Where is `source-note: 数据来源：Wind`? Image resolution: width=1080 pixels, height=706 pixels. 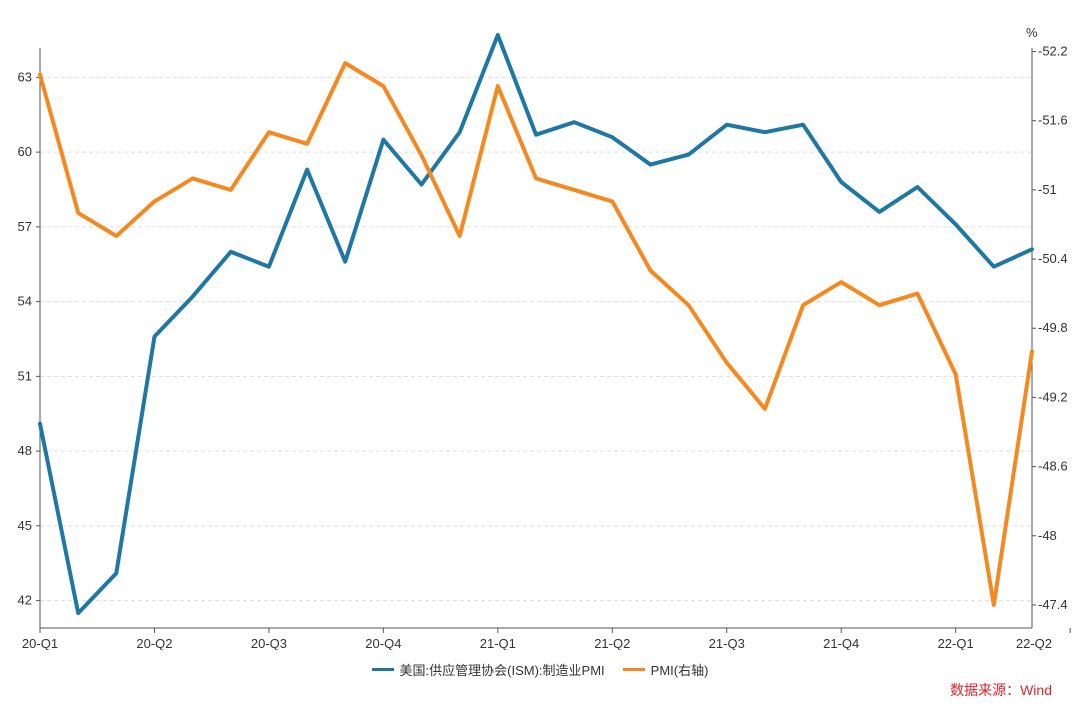
source-note: 数据来源：Wind is located at coordinates (1001, 690).